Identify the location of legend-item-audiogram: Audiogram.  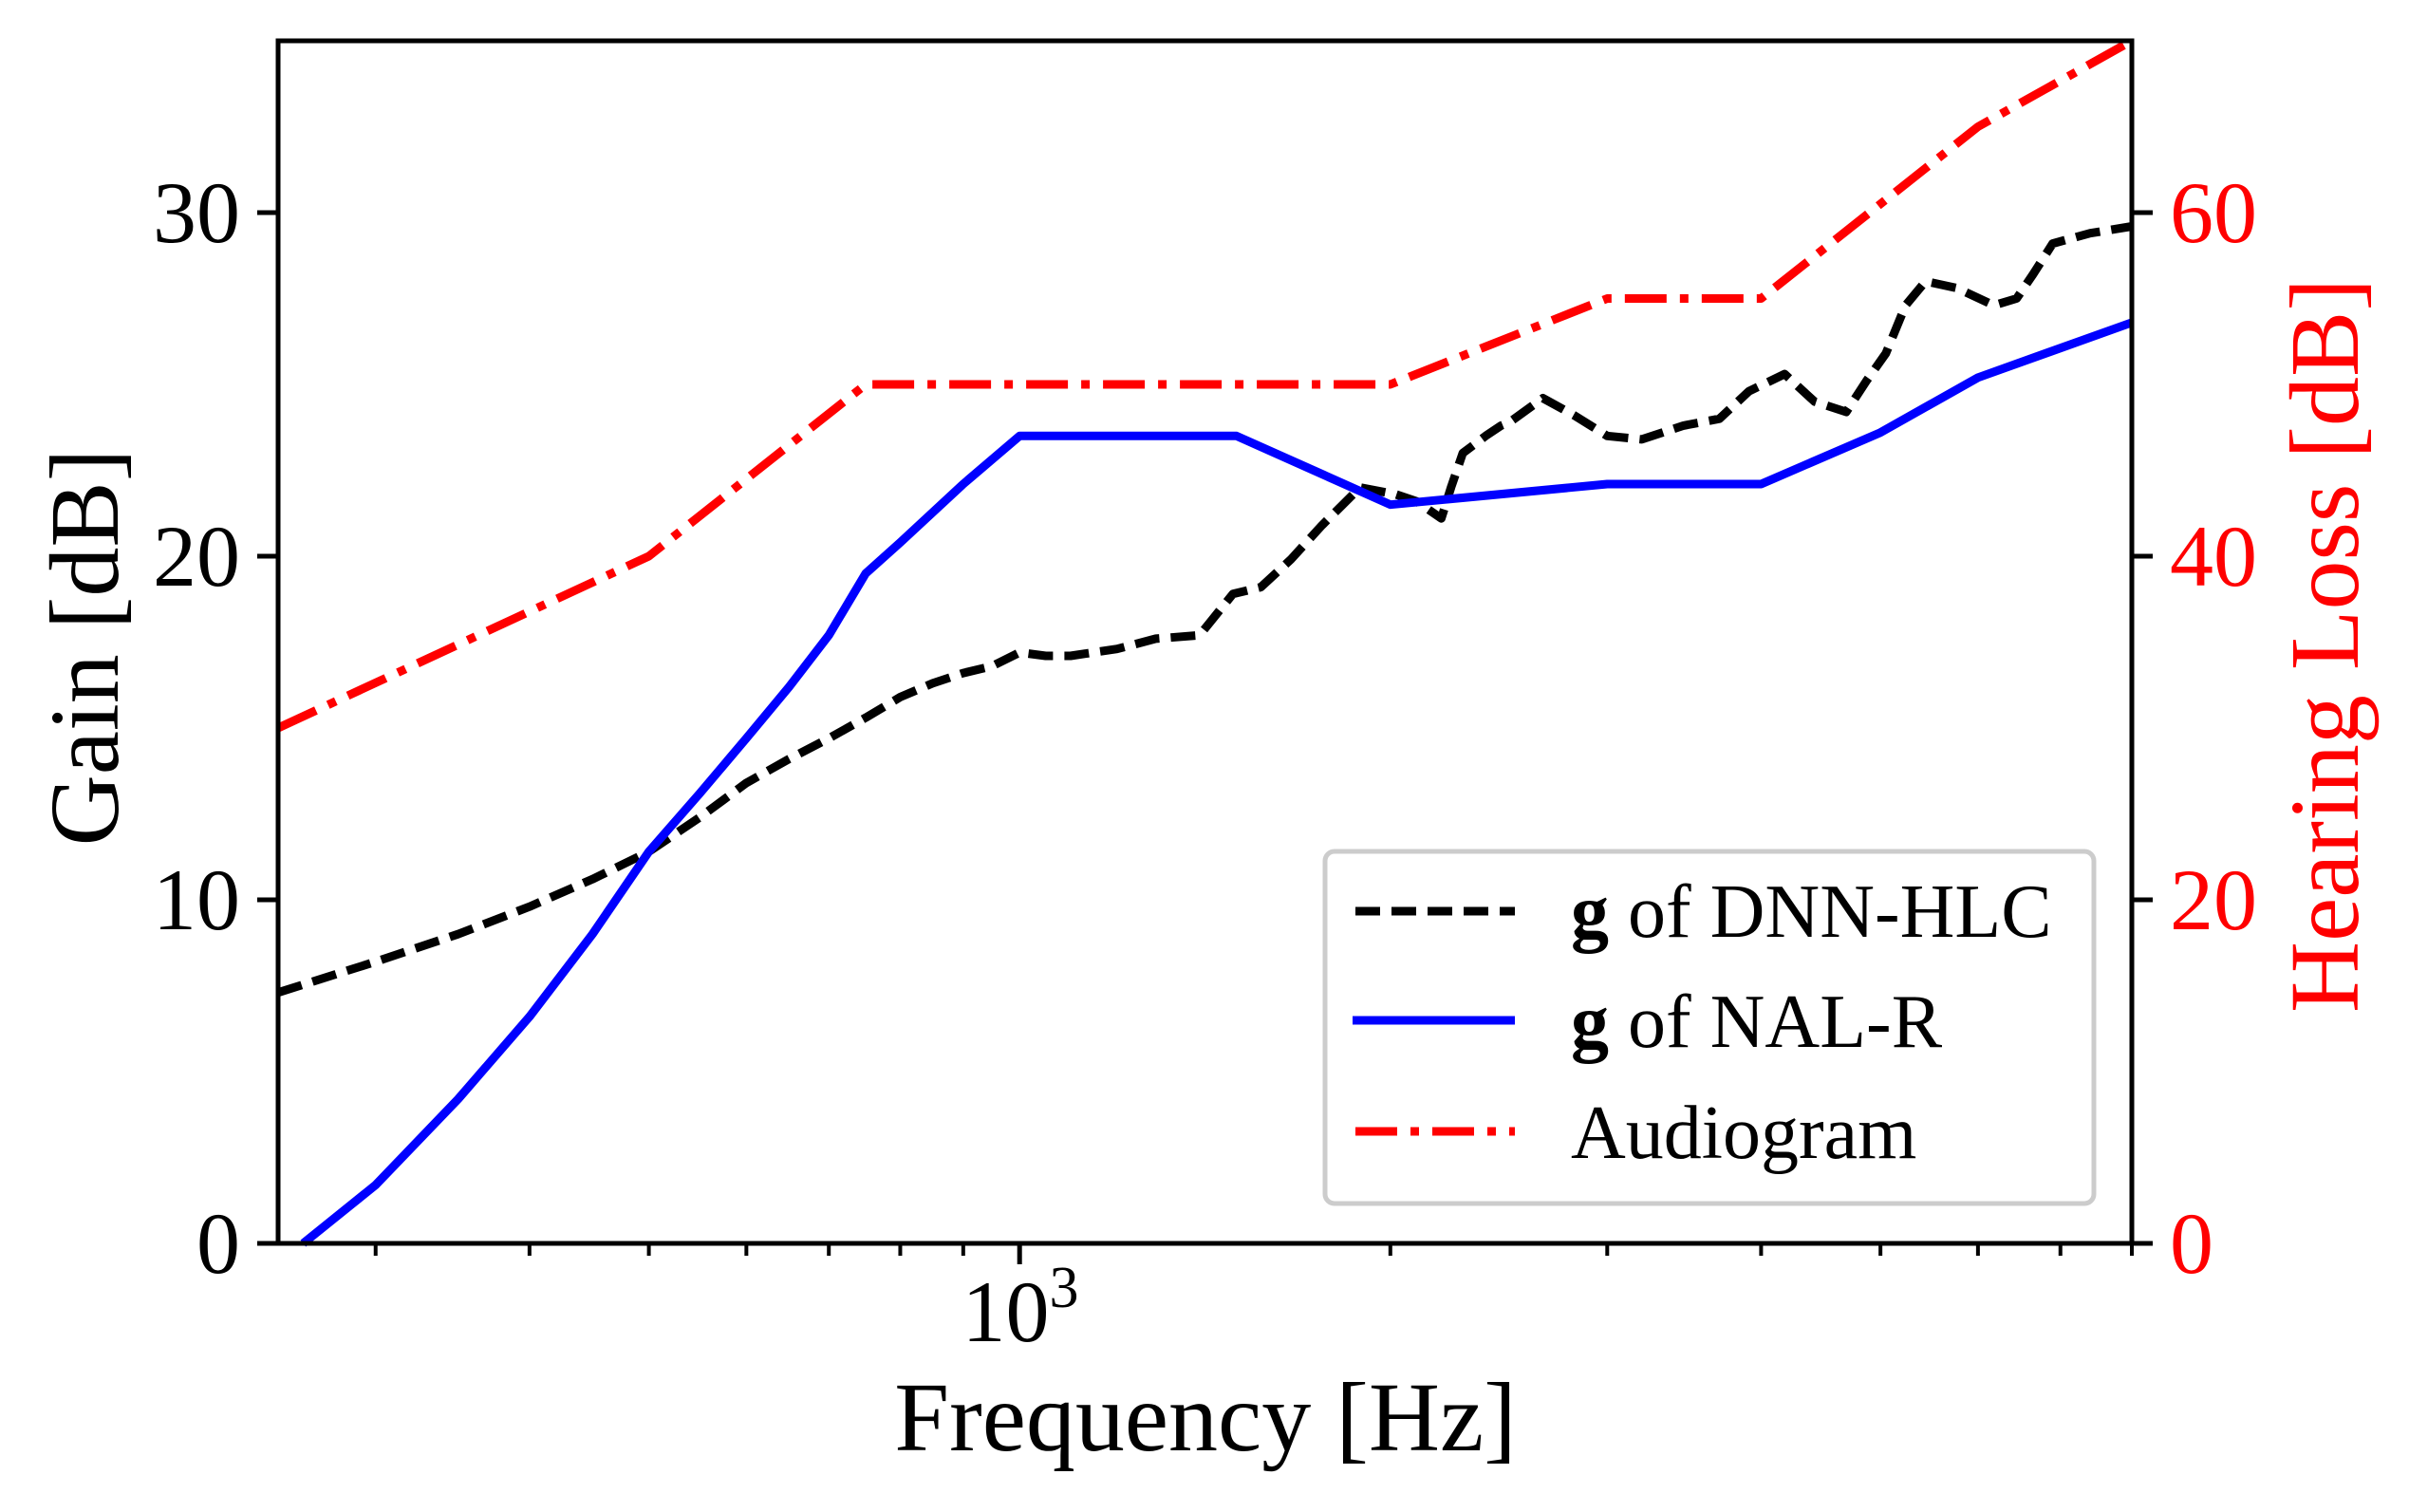
(1635, 1133).